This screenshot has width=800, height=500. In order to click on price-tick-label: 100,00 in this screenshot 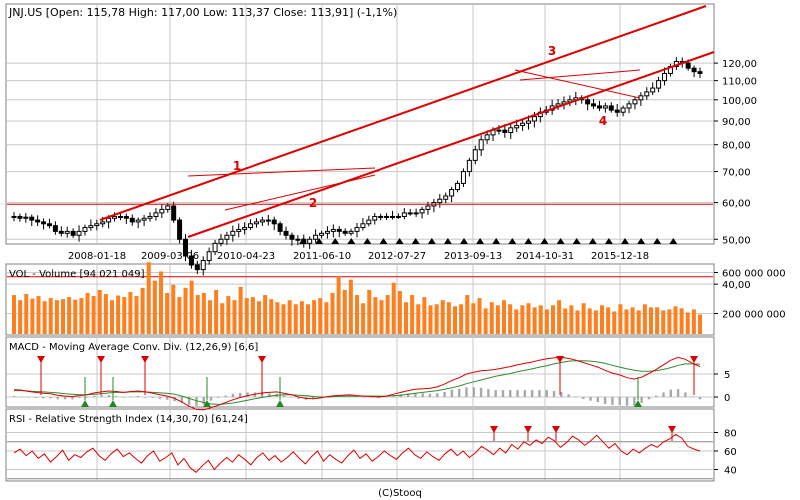, I will do `click(739, 101)`.